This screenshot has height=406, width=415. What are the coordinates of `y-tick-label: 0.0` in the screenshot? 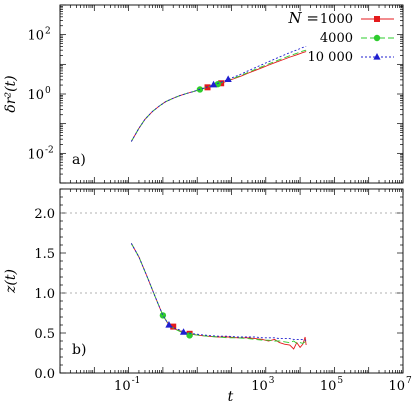 It's located at (44, 374).